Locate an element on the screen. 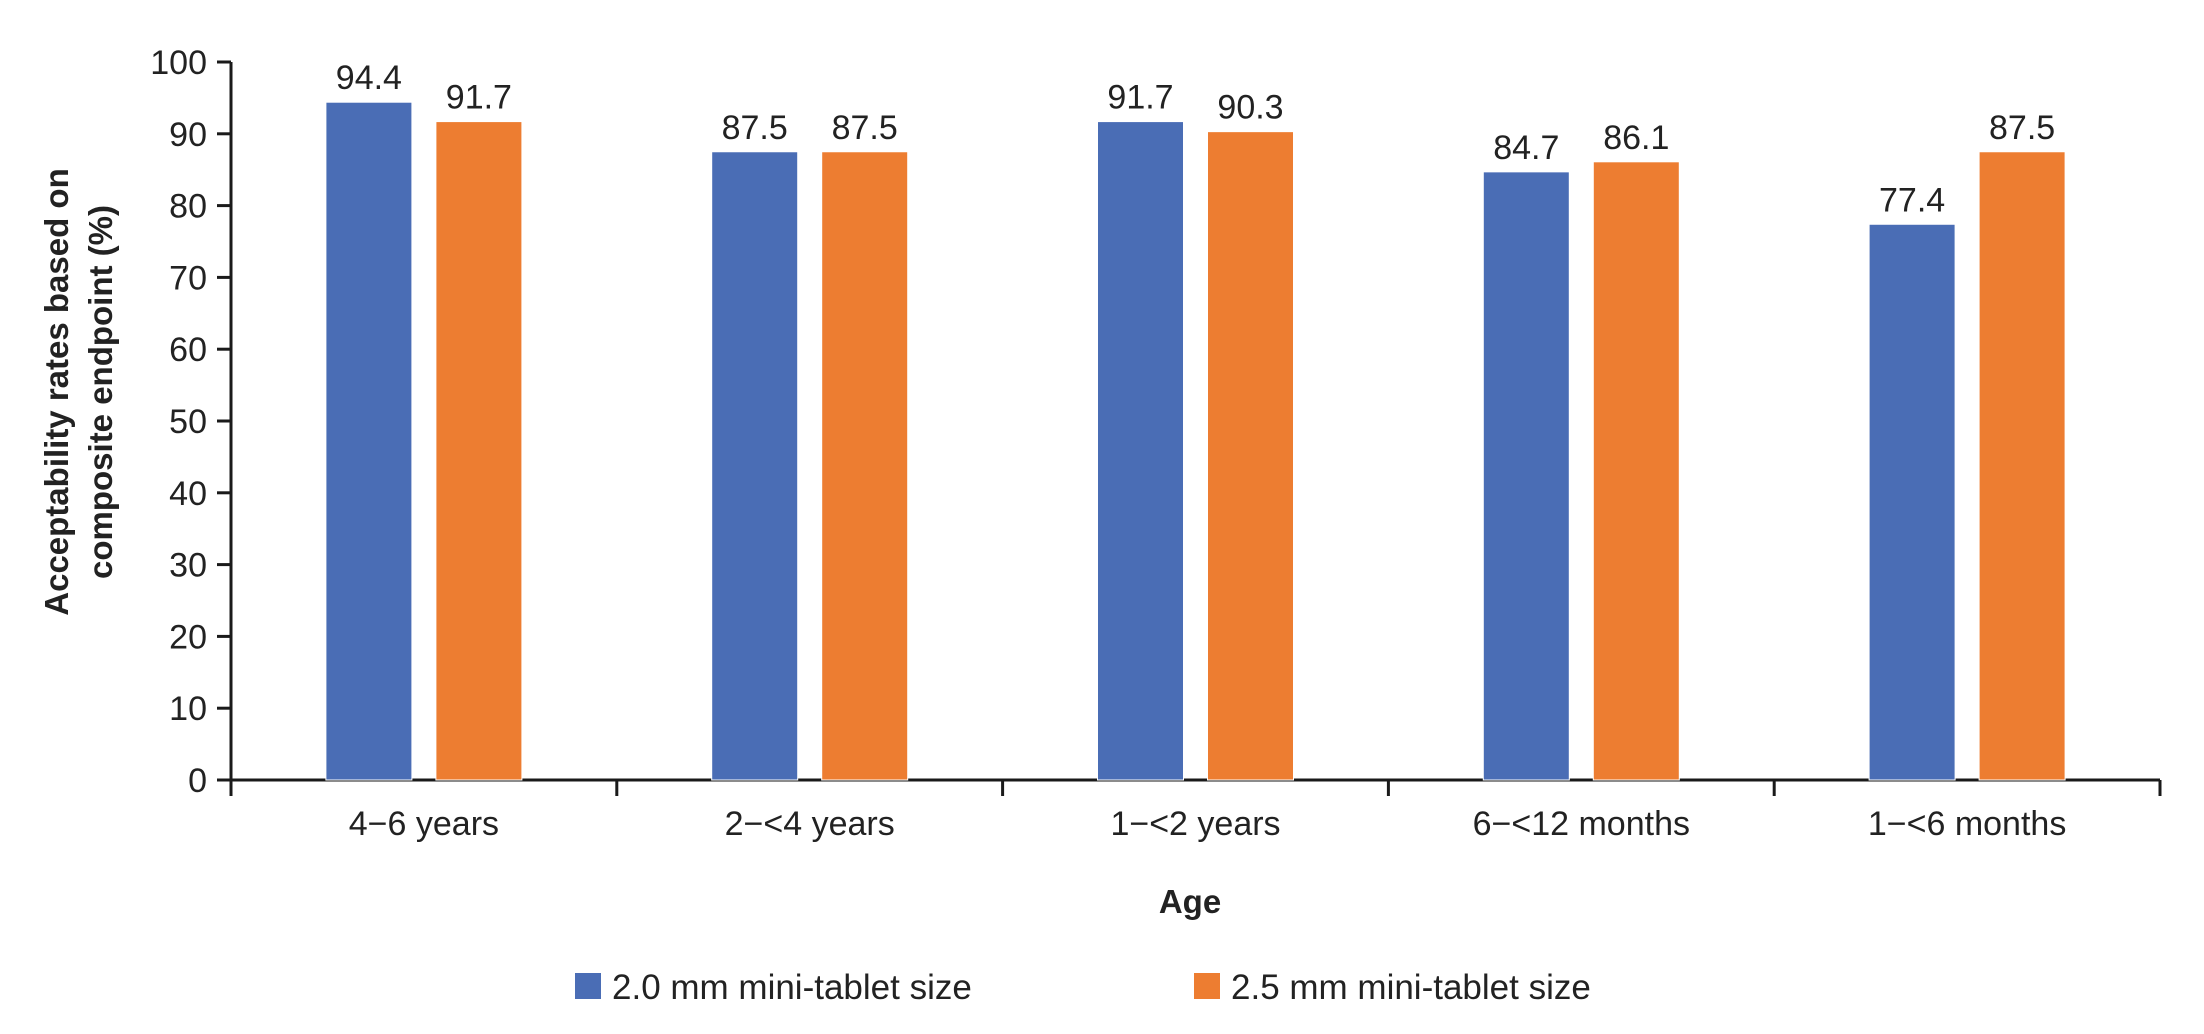 The width and height of the screenshot is (2204, 1034). y-tick-label: 10 is located at coordinates (188, 709).